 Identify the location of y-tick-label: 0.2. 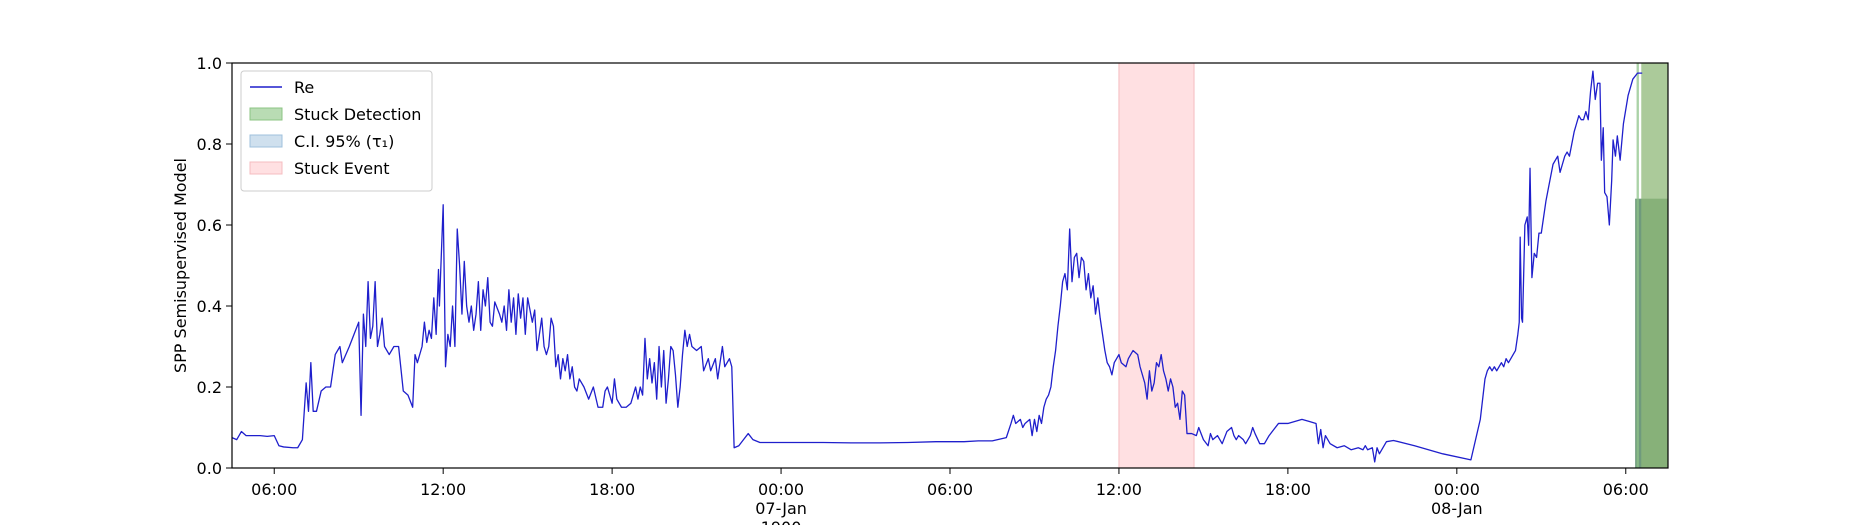
(209, 387).